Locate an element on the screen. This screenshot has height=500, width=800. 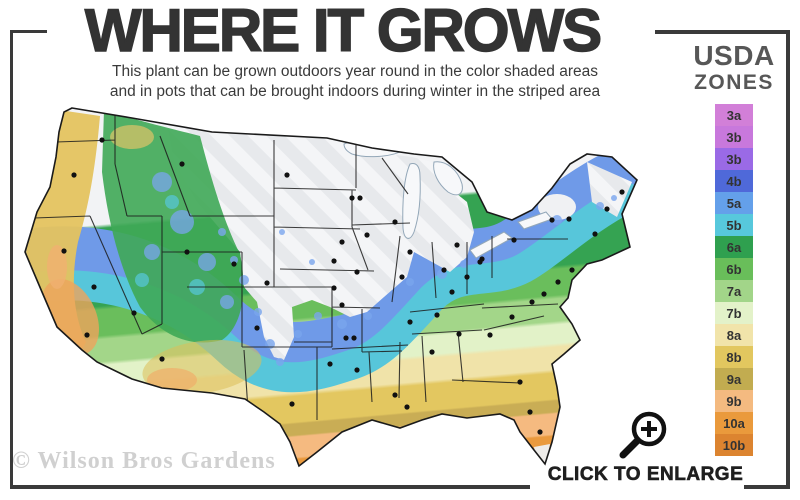
legend-swatch-4b: 4b is located at coordinates (734, 181).